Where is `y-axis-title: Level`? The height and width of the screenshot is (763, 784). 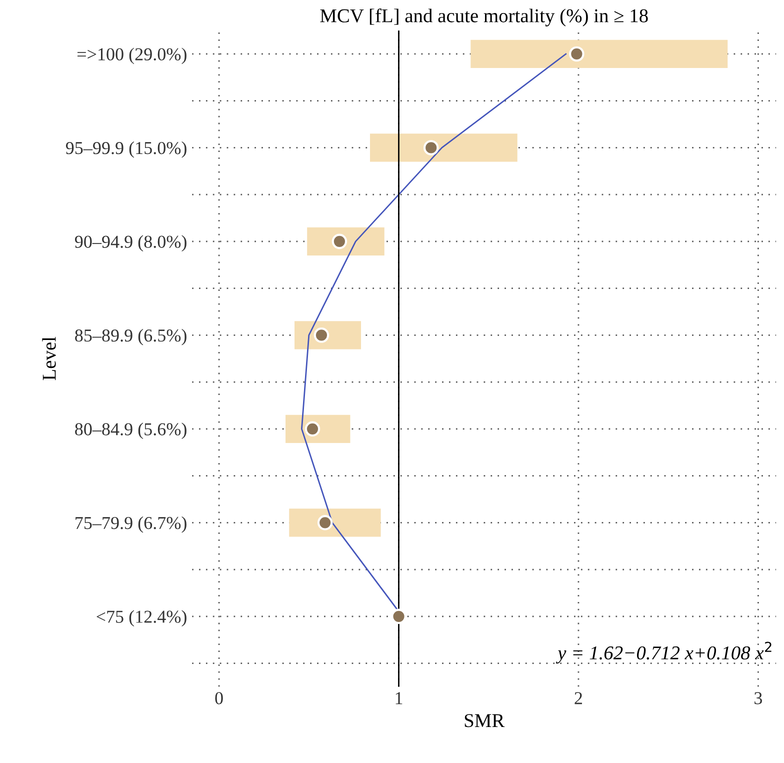 y-axis-title: Level is located at coordinates (49, 358).